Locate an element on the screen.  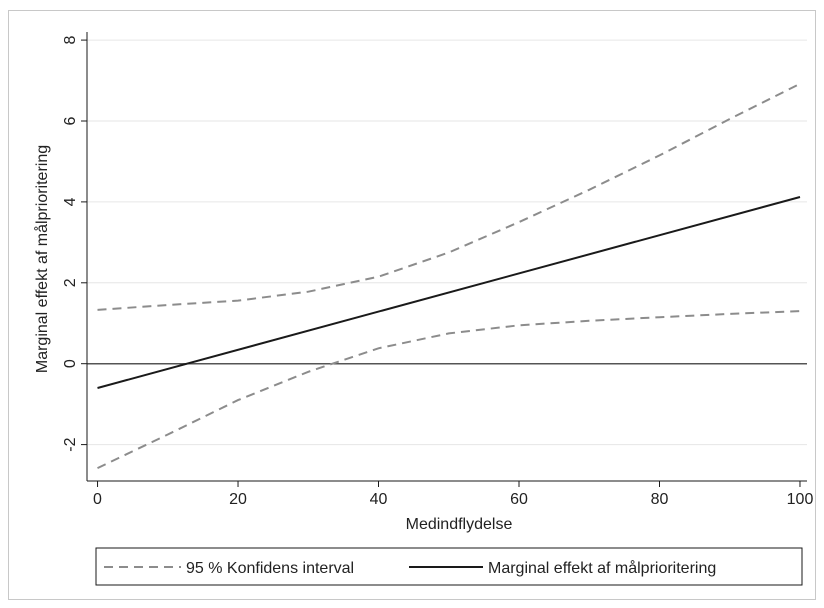
y-tick-label-8: 8 is located at coordinates (70, 40).